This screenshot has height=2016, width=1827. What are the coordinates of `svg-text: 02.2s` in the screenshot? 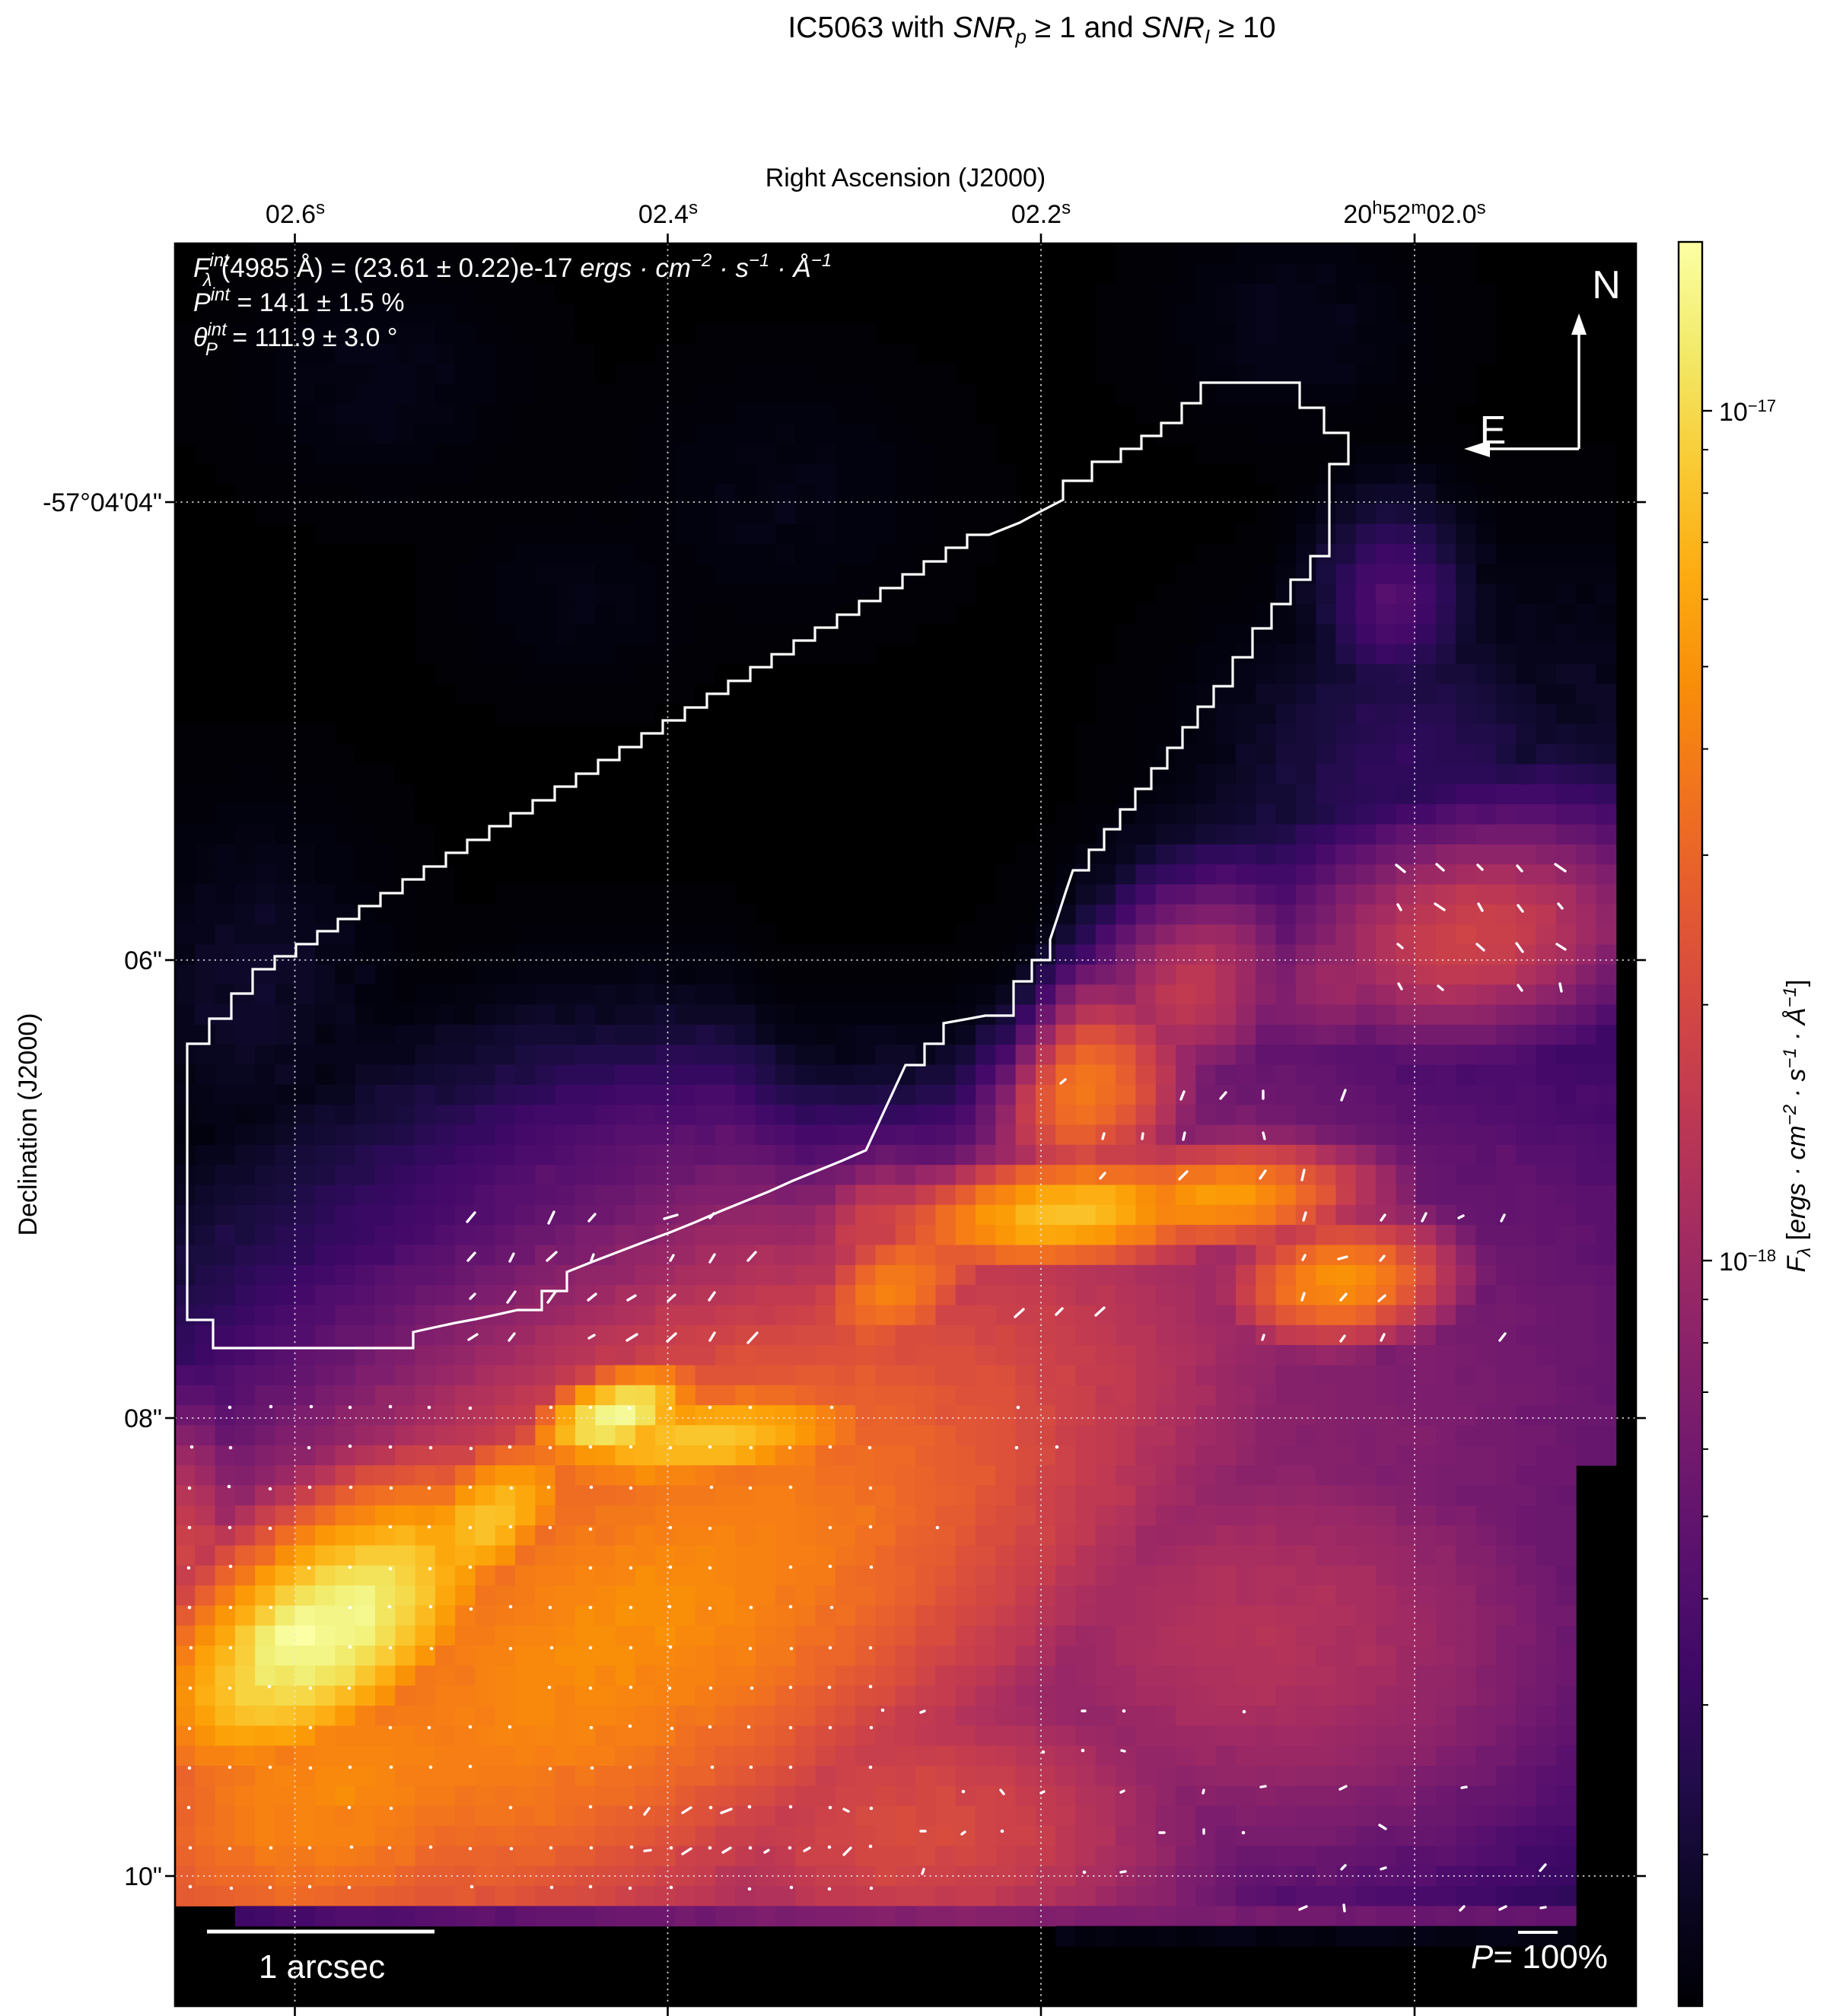 It's located at (1041, 213).